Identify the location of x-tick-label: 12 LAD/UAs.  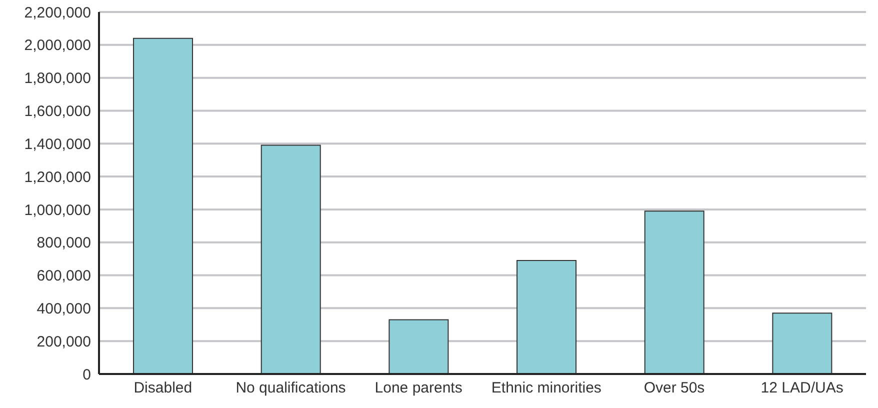
(802, 388).